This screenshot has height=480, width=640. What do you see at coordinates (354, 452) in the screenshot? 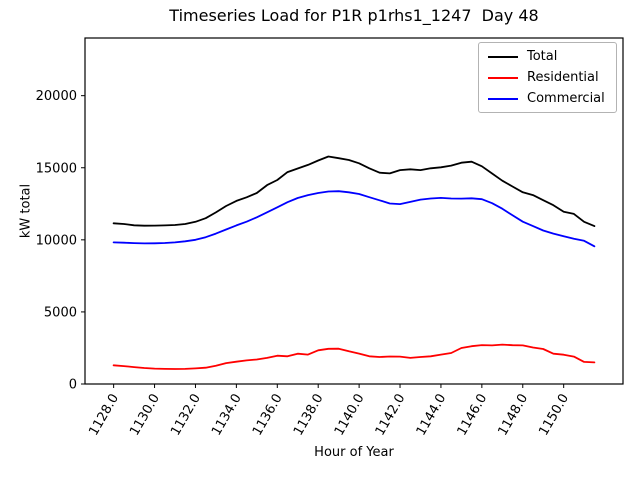
I see `x-axis-label: Hour of Year` at bounding box center [354, 452].